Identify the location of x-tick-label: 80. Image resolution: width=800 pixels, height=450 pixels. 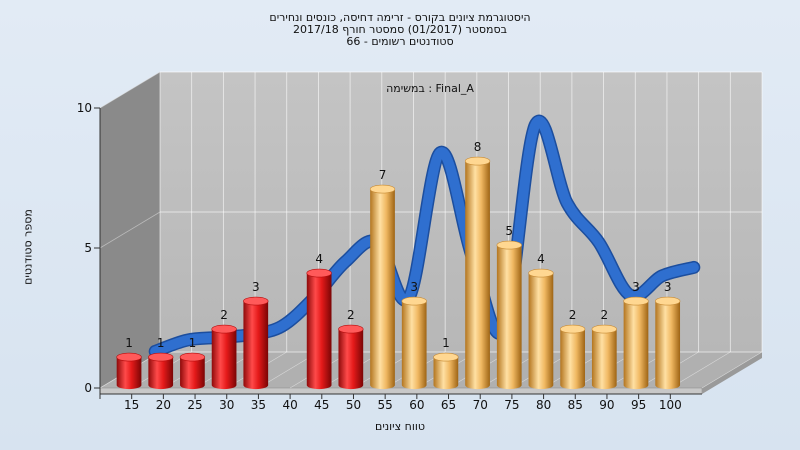
(543, 405).